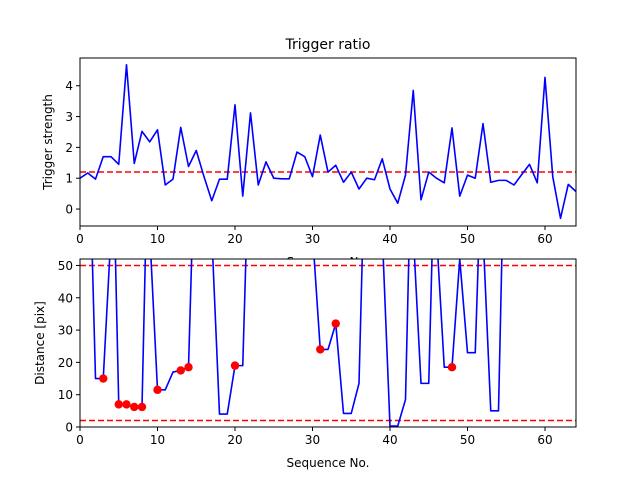 The width and height of the screenshot is (640, 480). I want to click on bot-y-tick-label: 0, so click(69, 428).